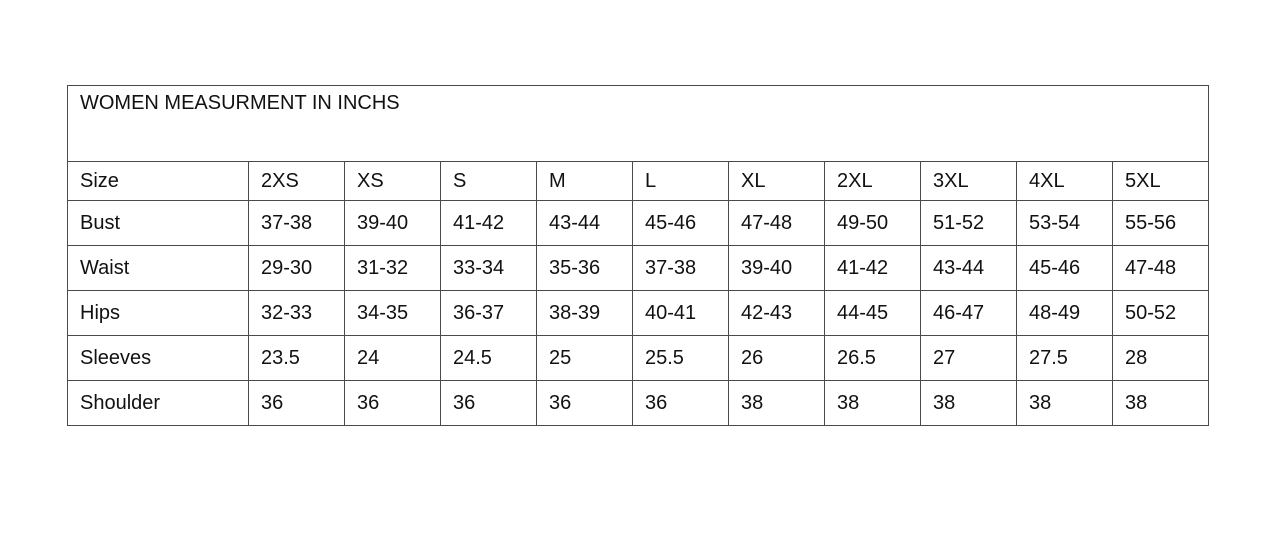 The height and width of the screenshot is (556, 1280). I want to click on data-cell: 27.5, so click(1064, 358).